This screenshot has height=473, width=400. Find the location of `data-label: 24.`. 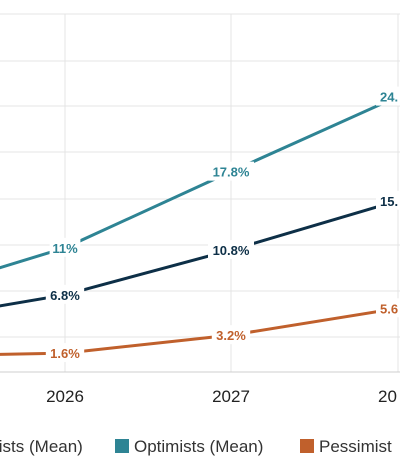

data-label: 24. is located at coordinates (389, 97).